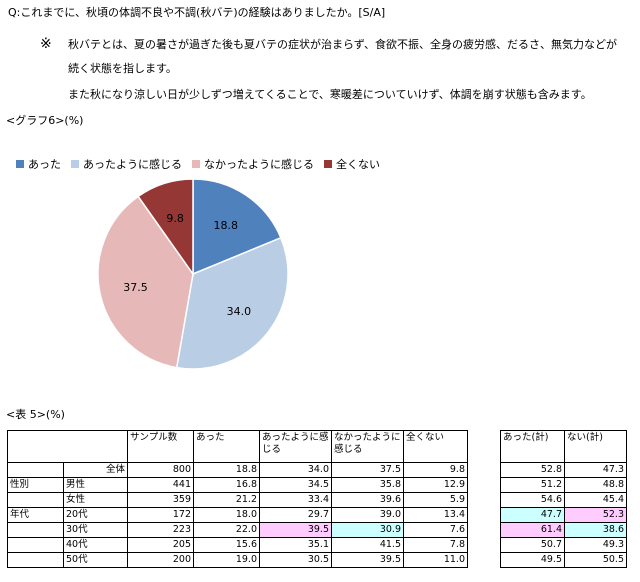  What do you see at coordinates (95, 470) in the screenshot?
I see `row-label-cell: 全体` at bounding box center [95, 470].